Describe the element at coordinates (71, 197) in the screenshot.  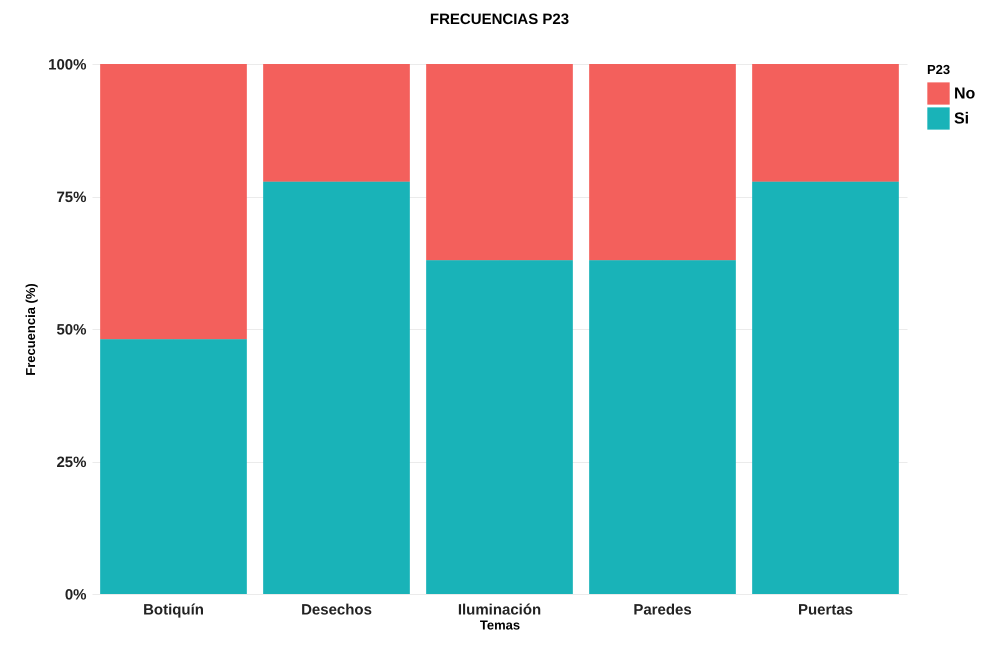
I see `y-tick-label: 75%` at that location.